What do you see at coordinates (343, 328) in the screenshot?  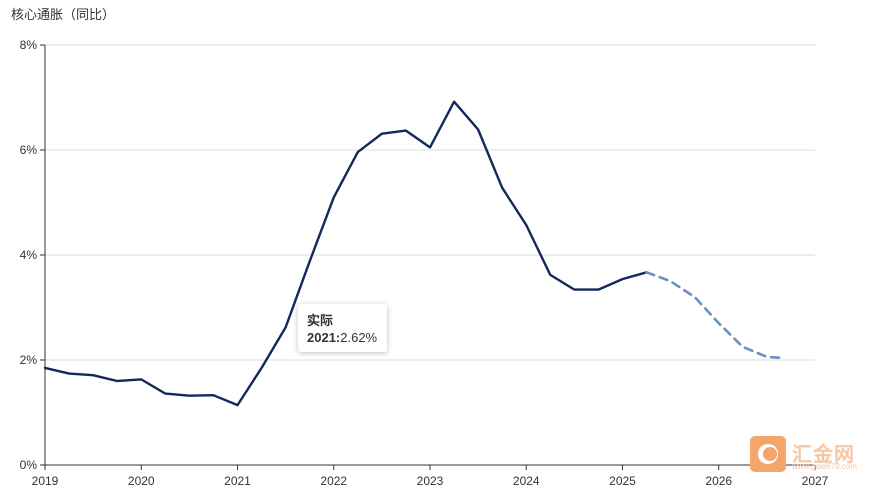 I see `tooltip: 实际 2021:2.62%` at bounding box center [343, 328].